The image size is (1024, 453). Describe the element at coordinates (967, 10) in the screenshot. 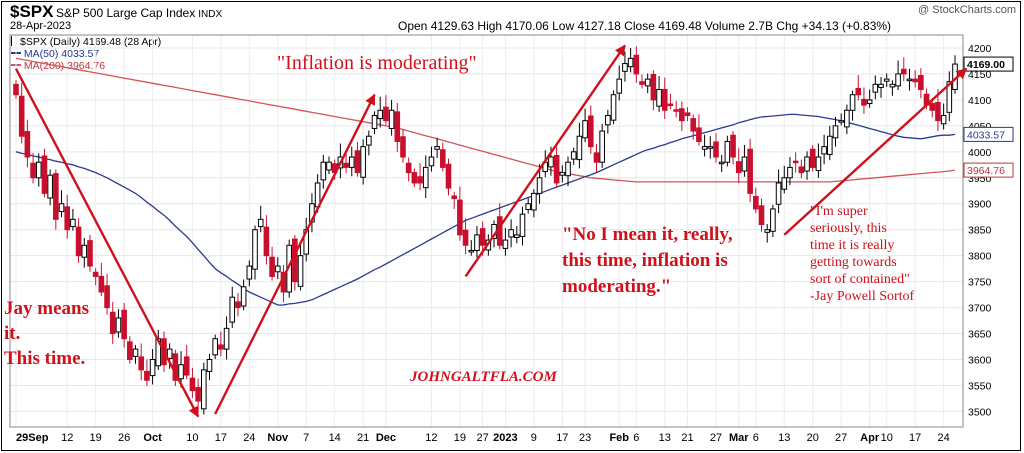

I see `stockcharts-credit: @ StockCharts.com` at that location.